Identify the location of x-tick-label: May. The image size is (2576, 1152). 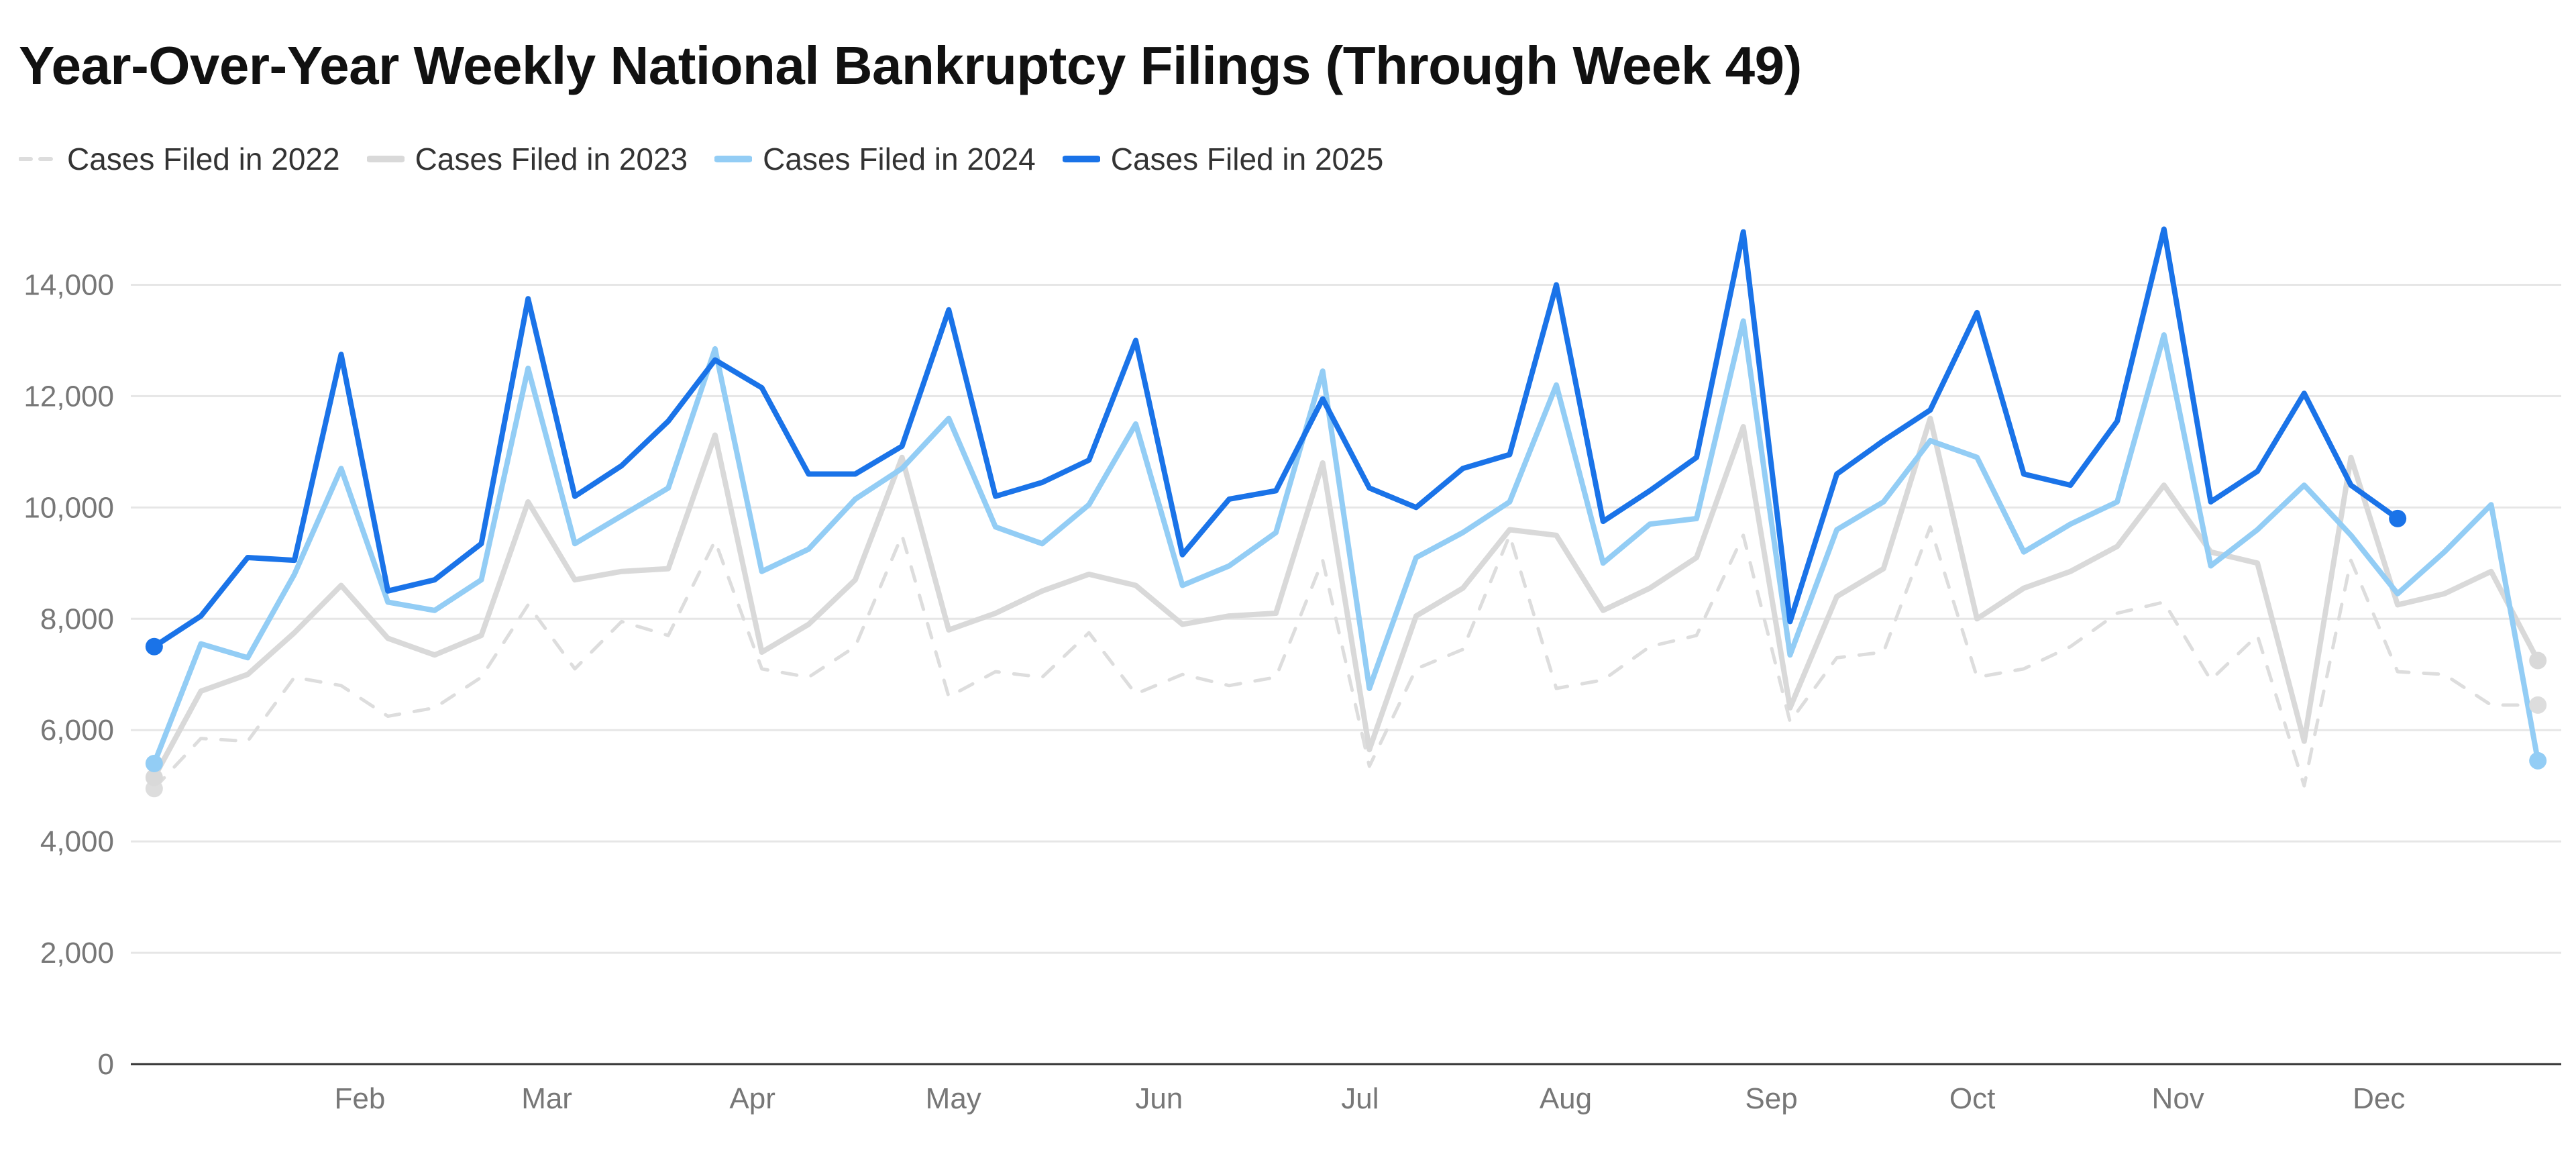
(953, 1098).